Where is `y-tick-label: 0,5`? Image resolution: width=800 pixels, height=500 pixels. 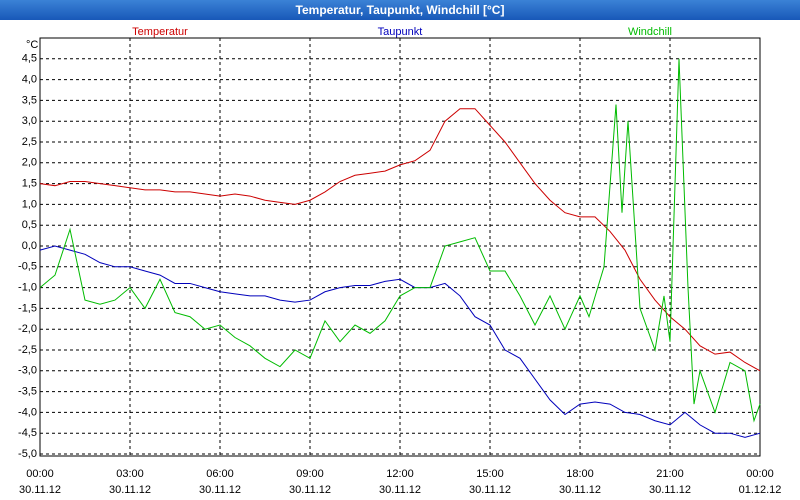
y-tick-label: 0,5 is located at coordinates (29, 225).